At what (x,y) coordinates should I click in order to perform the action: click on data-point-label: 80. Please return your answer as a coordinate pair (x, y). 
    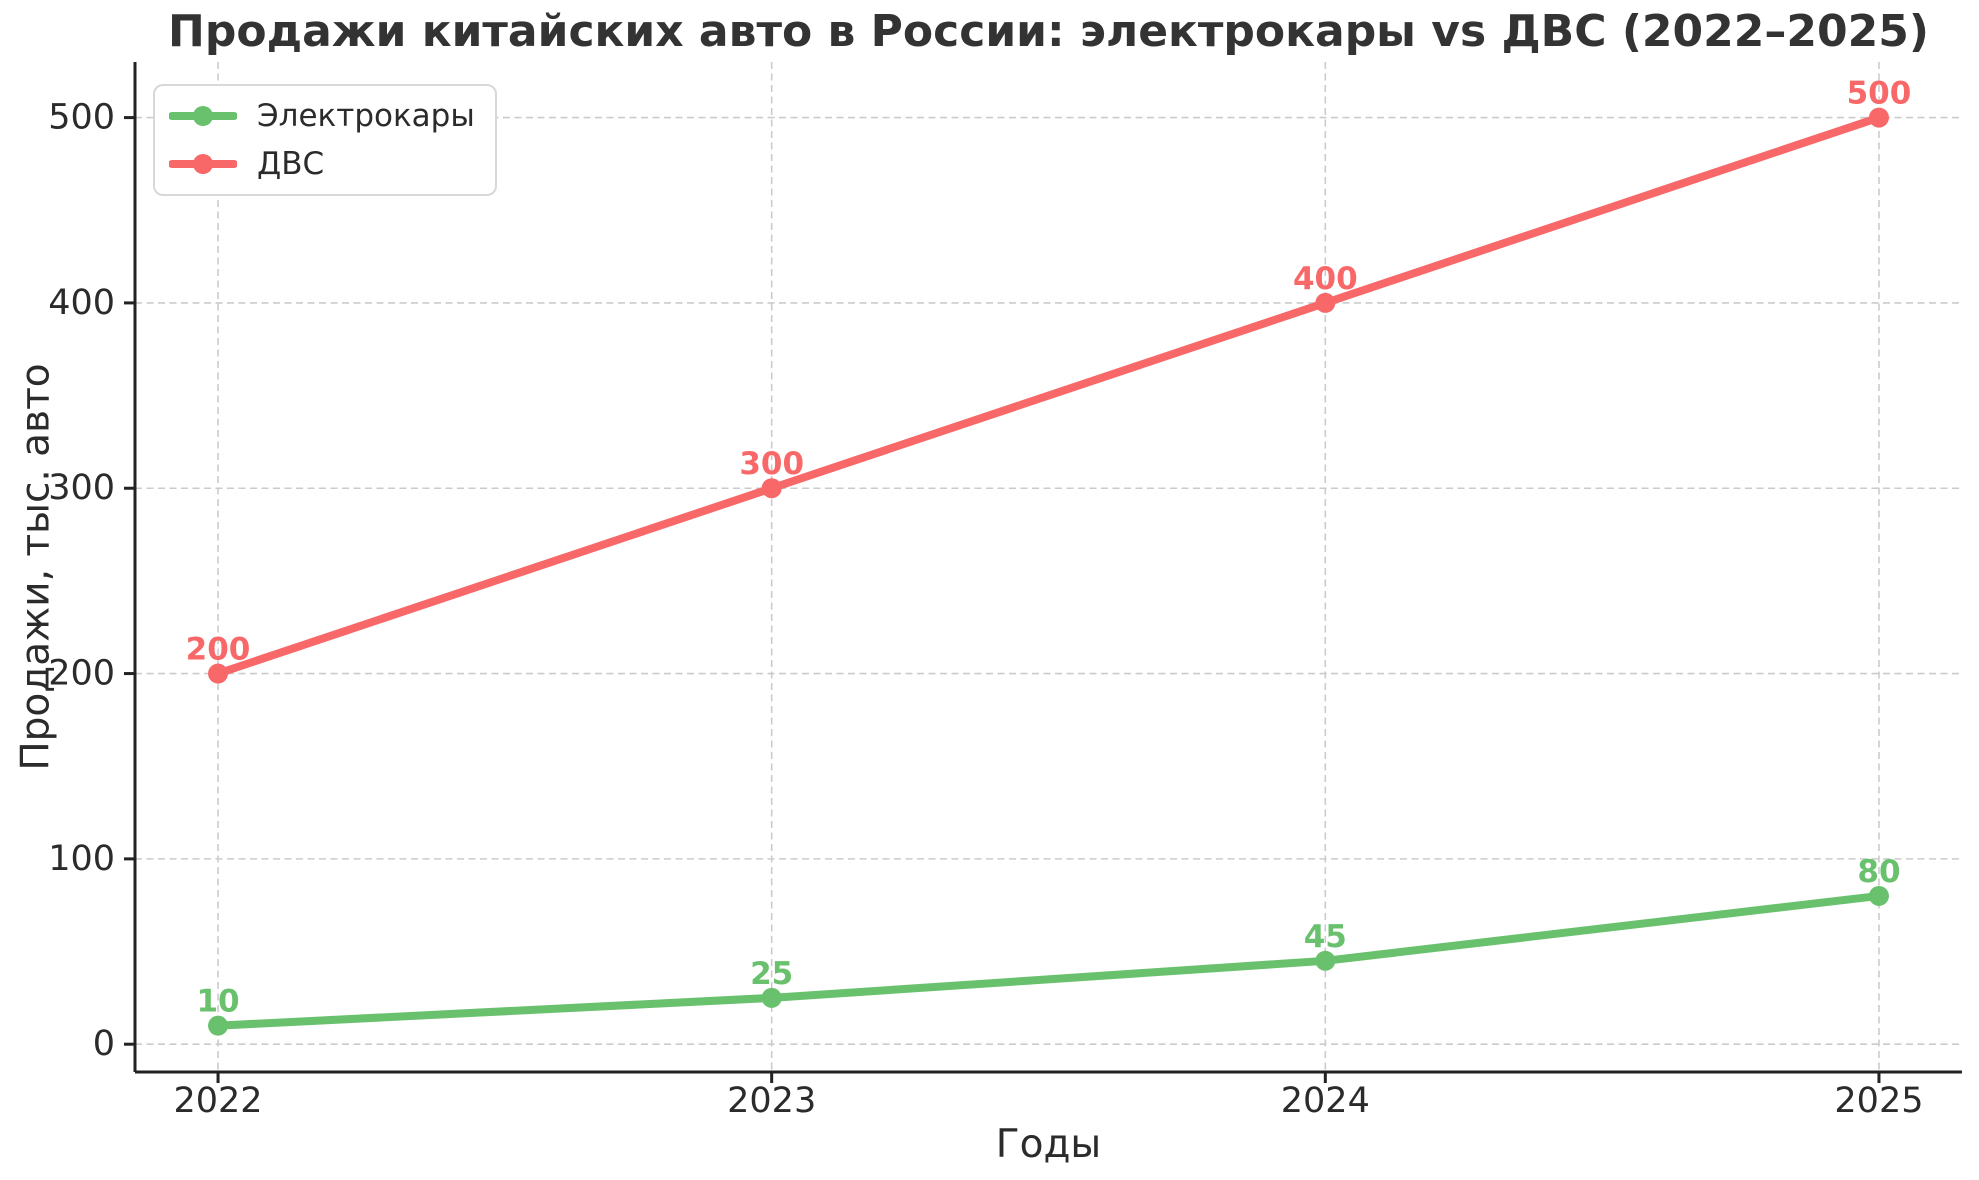
    Looking at the image, I should click on (1878, 872).